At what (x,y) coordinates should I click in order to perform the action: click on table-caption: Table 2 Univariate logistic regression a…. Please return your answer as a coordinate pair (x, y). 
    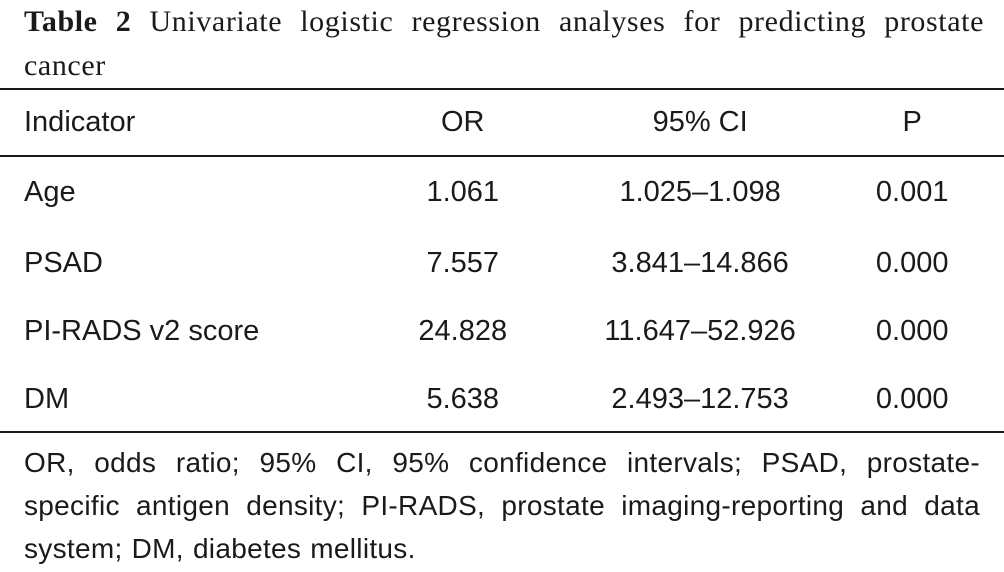
    Looking at the image, I should click on (504, 44).